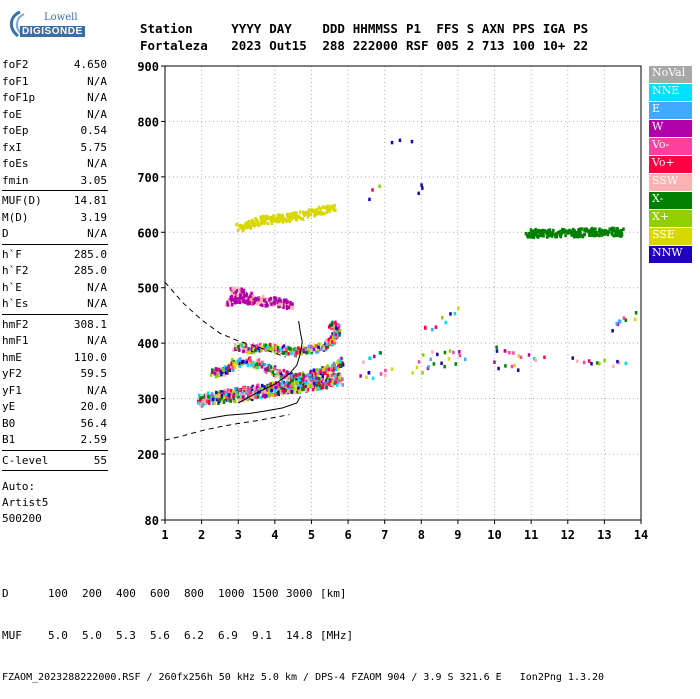 The width and height of the screenshot is (700, 699). What do you see at coordinates (303, 636) in the screenshot?
I see `muf-row: MUF 5.0 5.0 5.3 5.6 6.2 6.9 9.1 14.8 [MHz]` at bounding box center [303, 636].